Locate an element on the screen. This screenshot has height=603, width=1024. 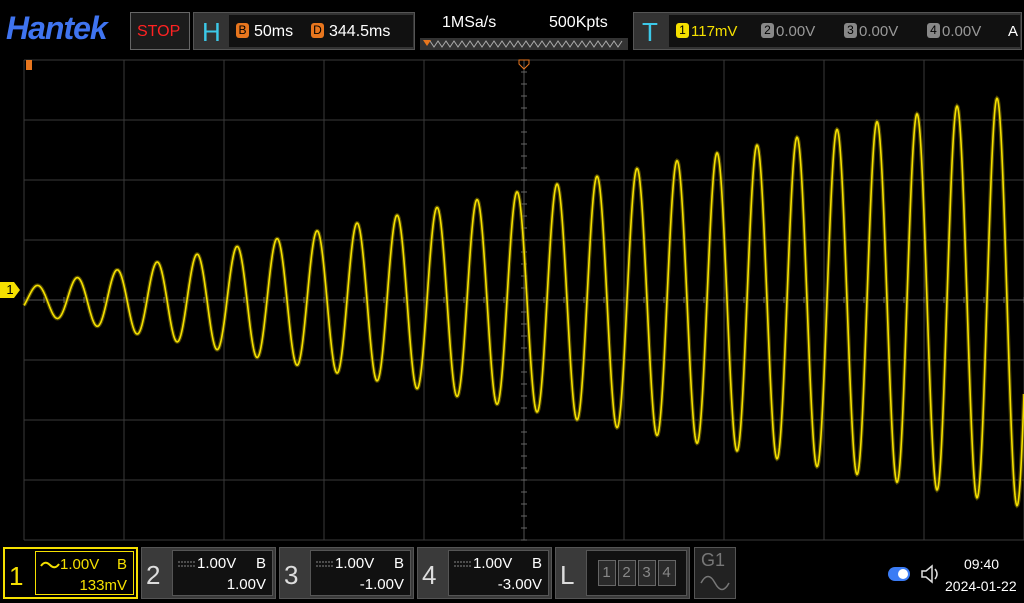
sample-rate: 1MSa/s is located at coordinates (469, 22).